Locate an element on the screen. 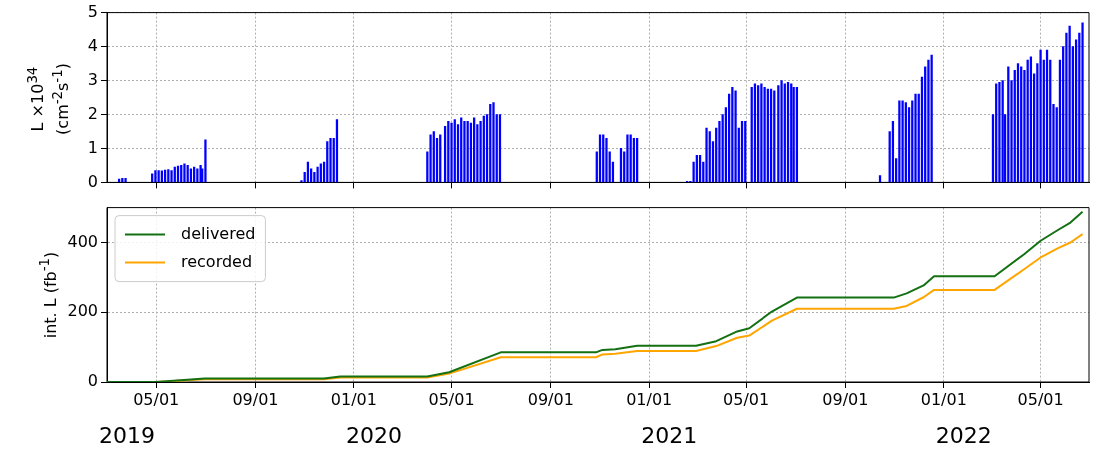 The width and height of the screenshot is (1114, 469). y-tick-label: 5 is located at coordinates (92, 11).